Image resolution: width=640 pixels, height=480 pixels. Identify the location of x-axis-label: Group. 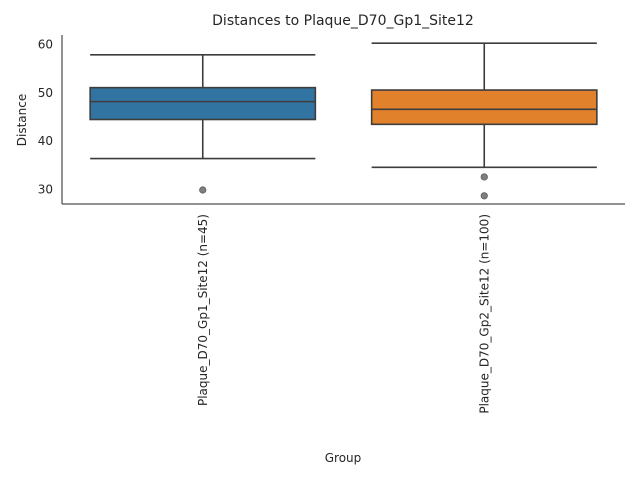
(343, 458).